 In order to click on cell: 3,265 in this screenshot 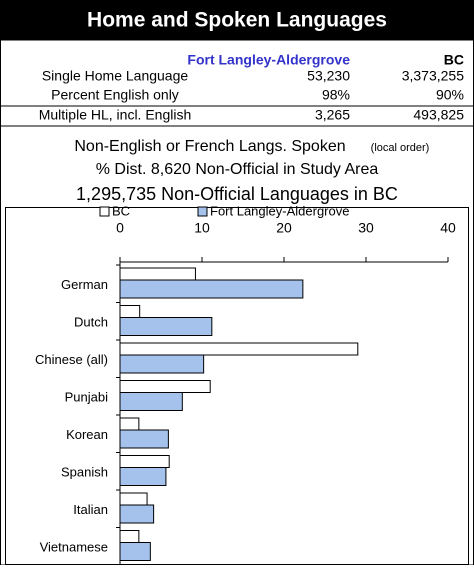, I will do `click(332, 115)`.